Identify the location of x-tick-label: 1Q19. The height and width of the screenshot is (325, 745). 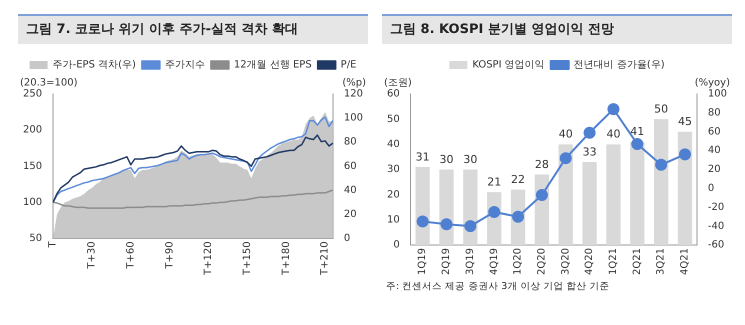
(422, 262).